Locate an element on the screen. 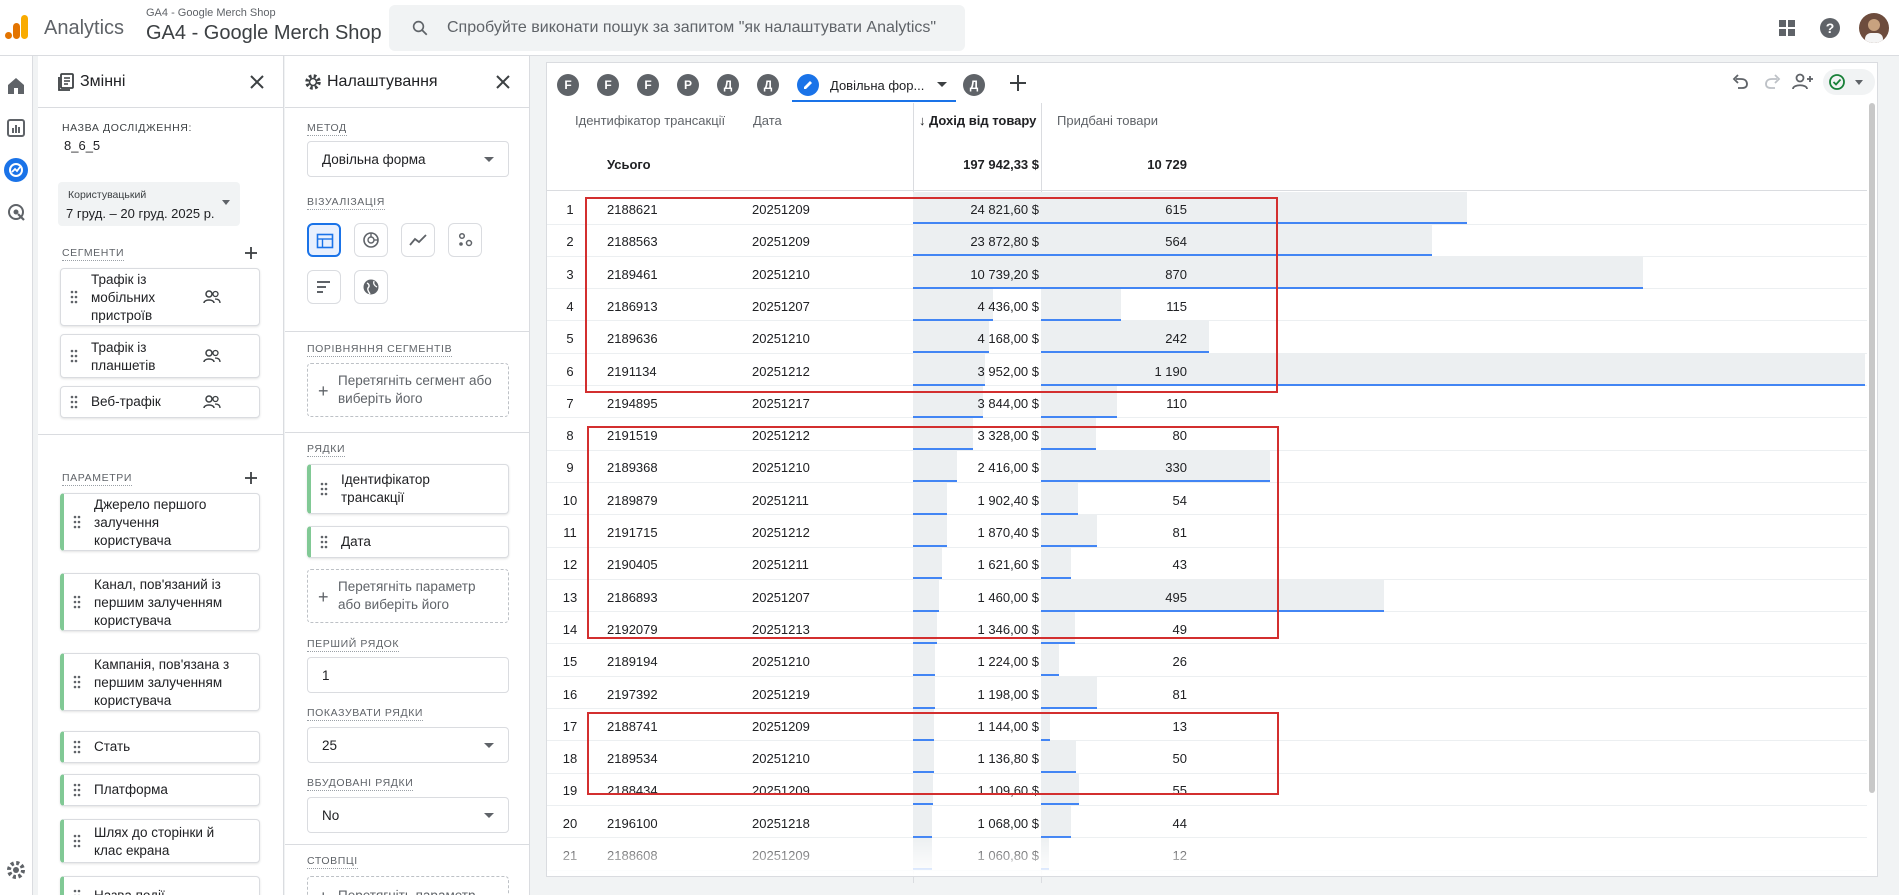 This screenshot has width=1899, height=895. table-row: 5 2189636 20251210 4 168,00 $ 242 is located at coordinates (1207, 337).